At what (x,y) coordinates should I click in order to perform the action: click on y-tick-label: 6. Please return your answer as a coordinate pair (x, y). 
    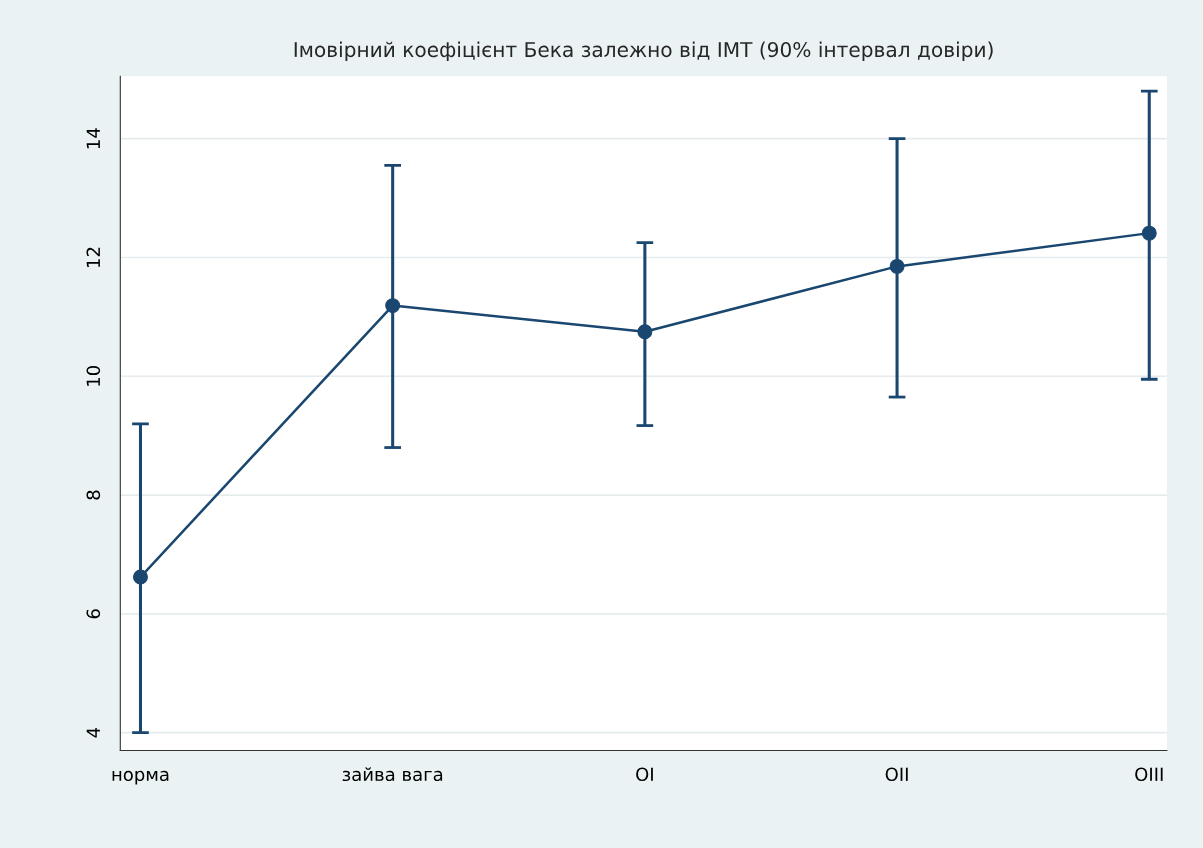
    Looking at the image, I should click on (93, 614).